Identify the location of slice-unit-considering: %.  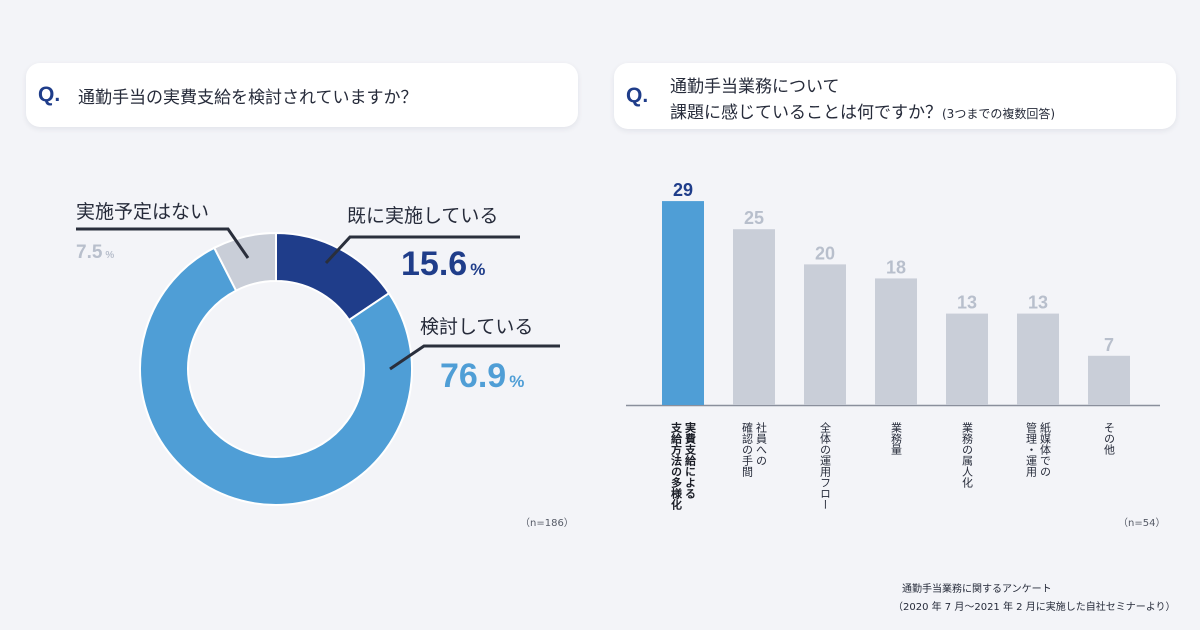
(516, 381).